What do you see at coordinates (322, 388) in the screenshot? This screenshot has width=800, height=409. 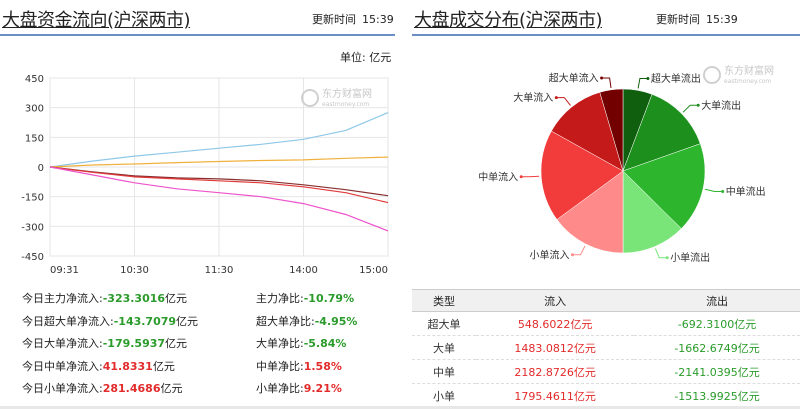 I see `net-ratio-value: 9.21%` at bounding box center [322, 388].